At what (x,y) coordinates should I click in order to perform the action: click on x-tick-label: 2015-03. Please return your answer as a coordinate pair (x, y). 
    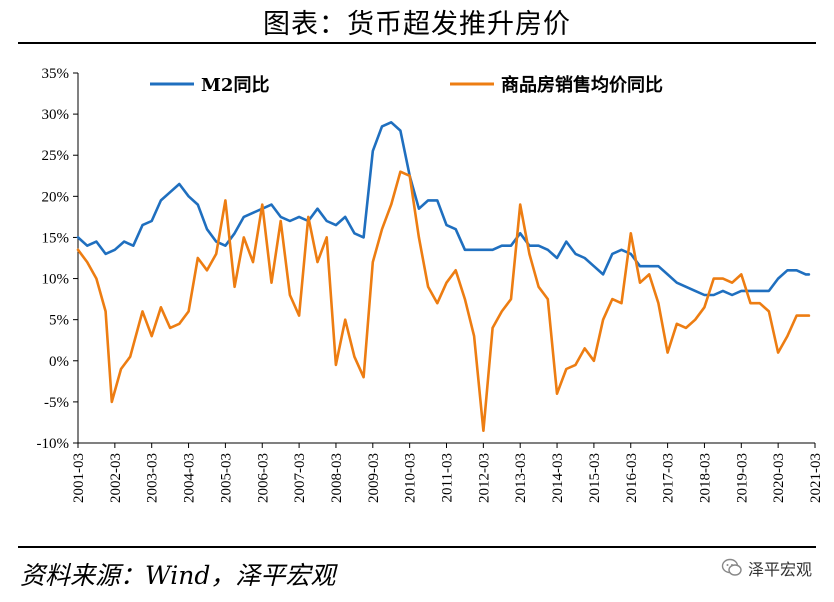
    Looking at the image, I should click on (595, 478).